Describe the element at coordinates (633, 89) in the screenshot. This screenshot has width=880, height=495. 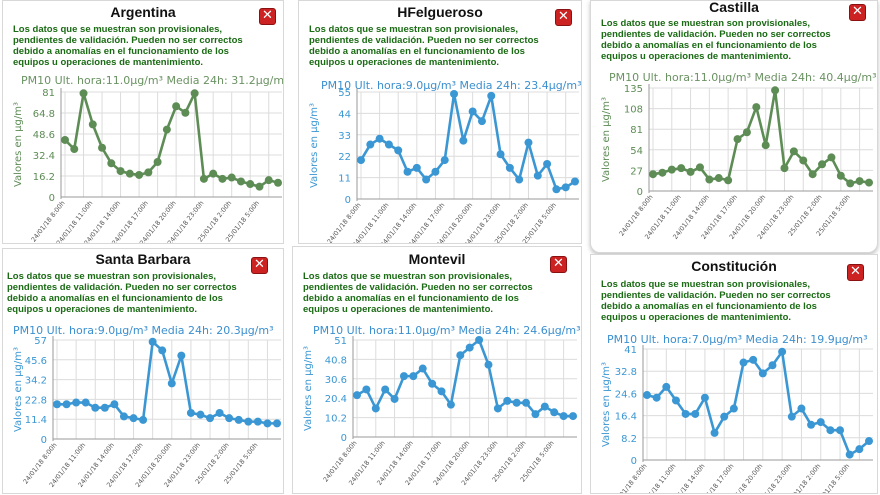
I see `y-tick-label: 135` at that location.